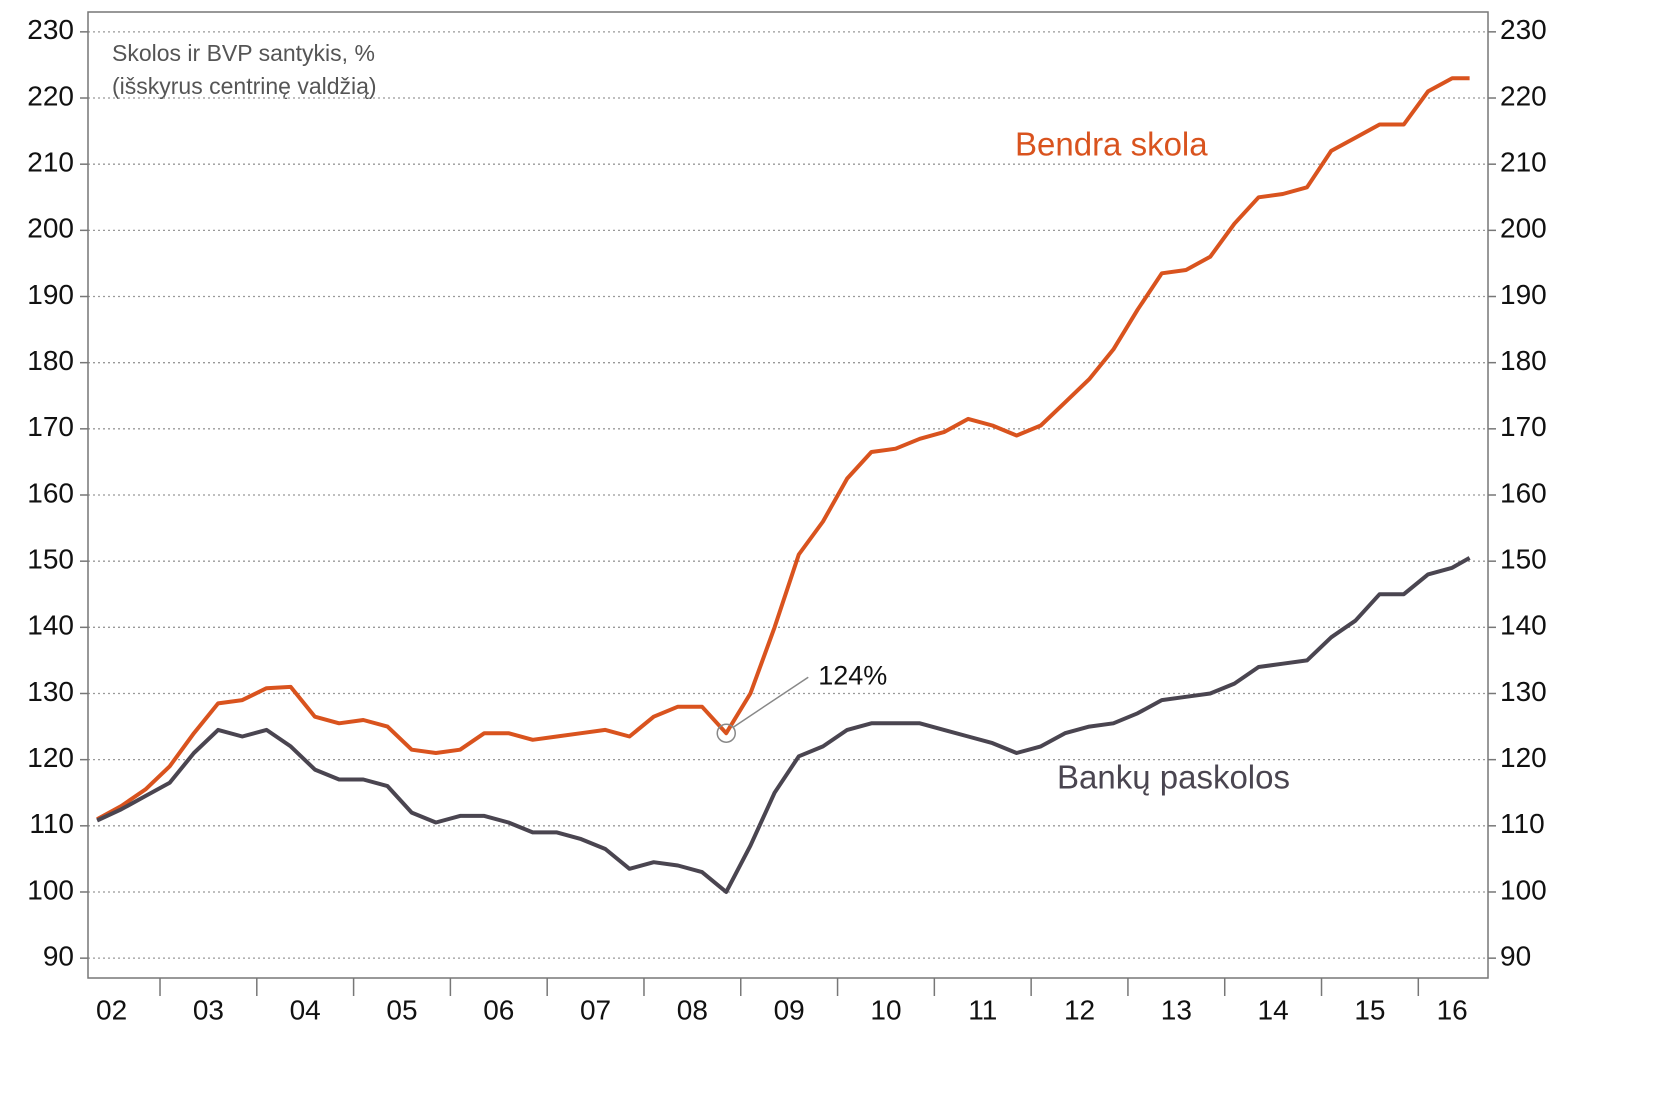  I want to click on y-tick-label: 180, so click(50, 360).